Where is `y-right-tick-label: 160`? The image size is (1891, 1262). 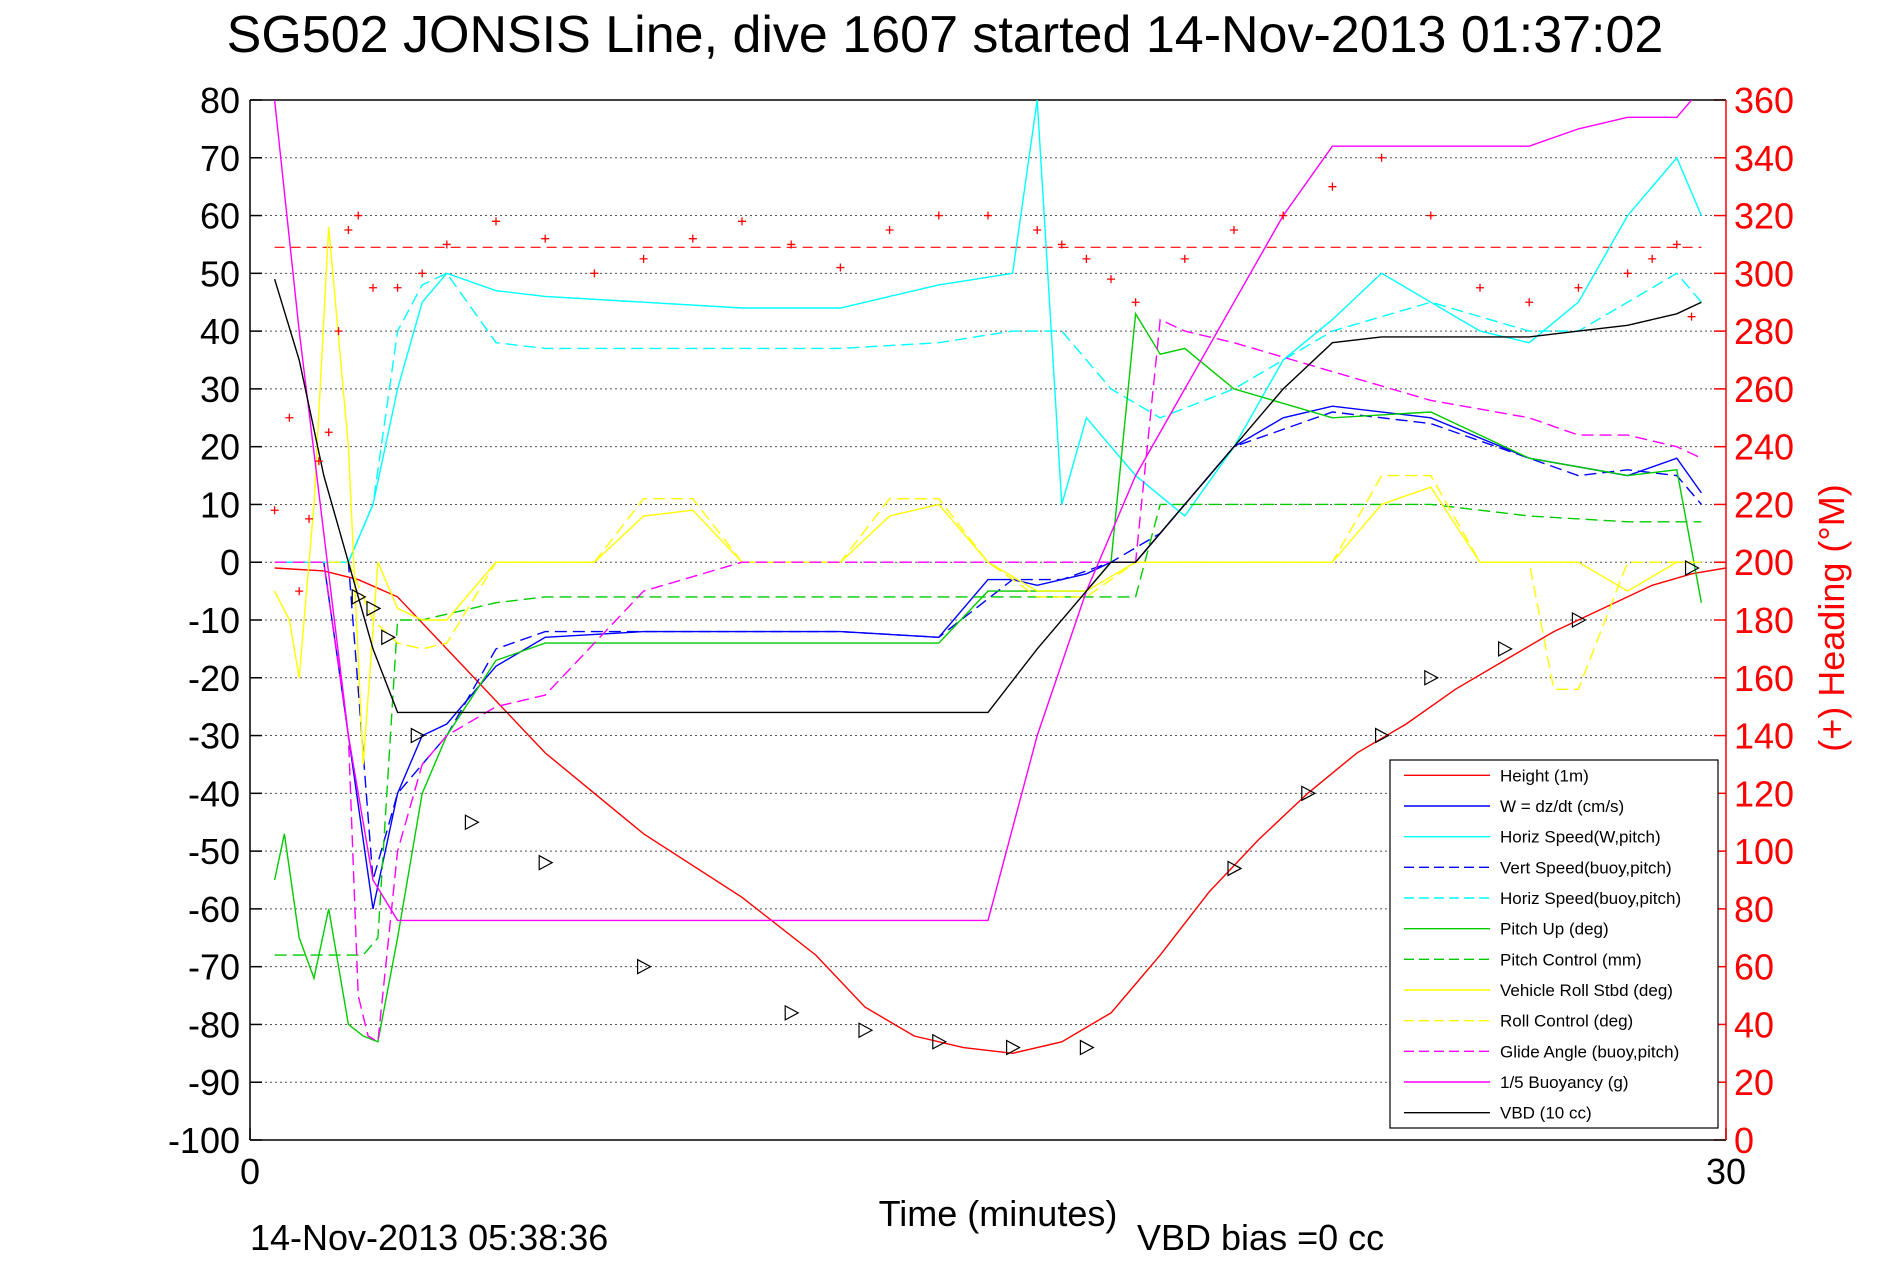 y-right-tick-label: 160 is located at coordinates (1764, 678).